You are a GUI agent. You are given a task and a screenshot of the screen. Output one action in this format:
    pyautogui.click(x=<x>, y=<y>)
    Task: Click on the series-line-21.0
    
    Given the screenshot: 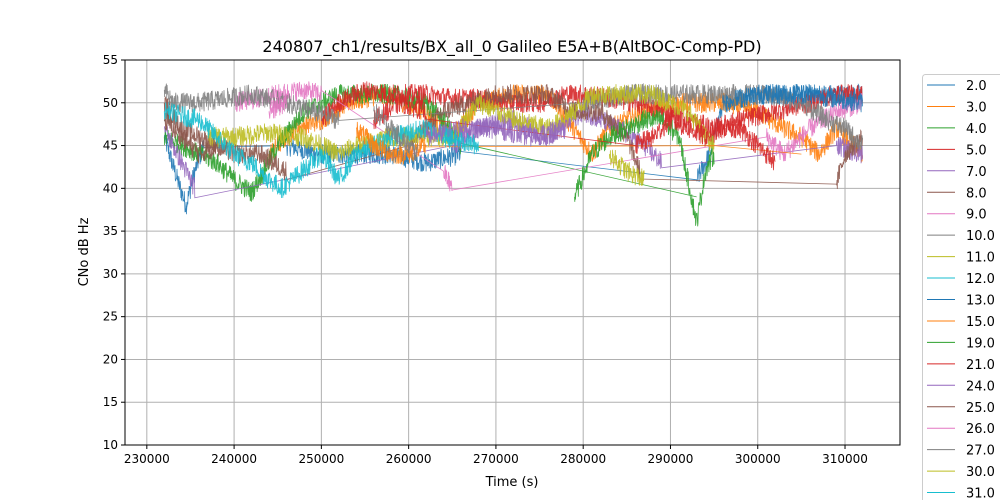 What is the action you would take?
    pyautogui.click(x=574, y=132)
    